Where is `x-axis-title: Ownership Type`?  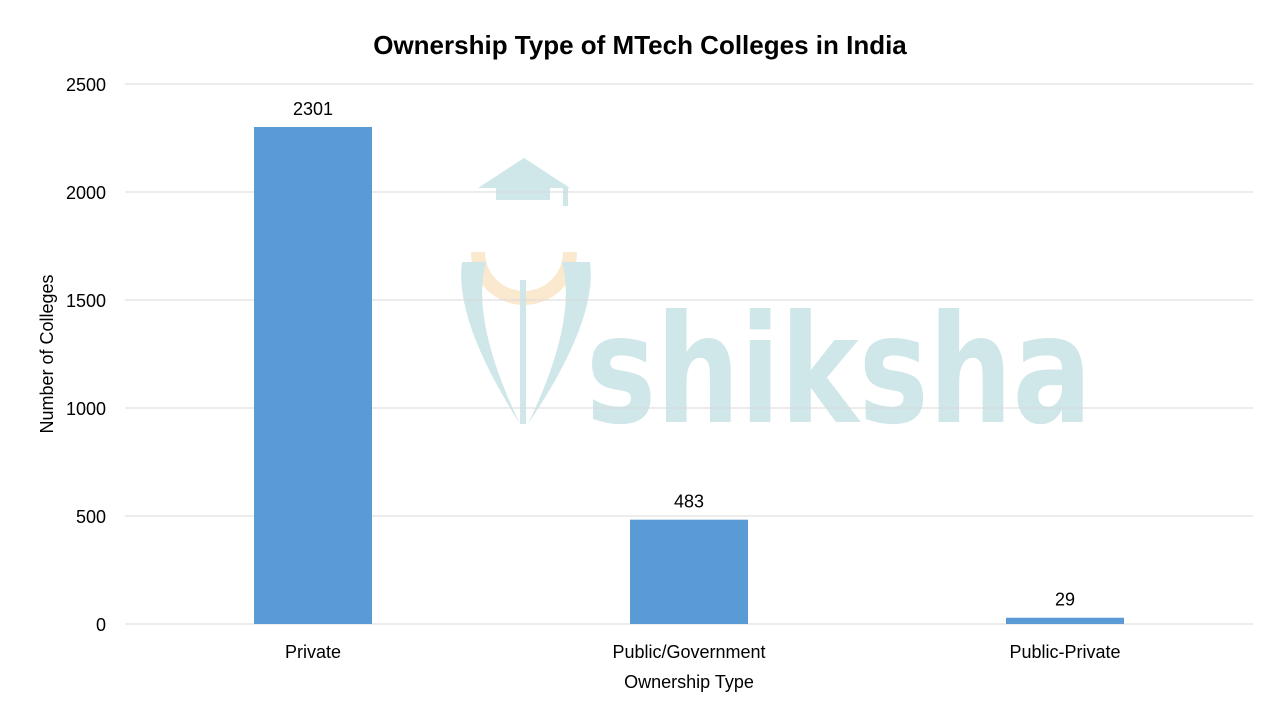 x-axis-title: Ownership Type is located at coordinates (689, 682).